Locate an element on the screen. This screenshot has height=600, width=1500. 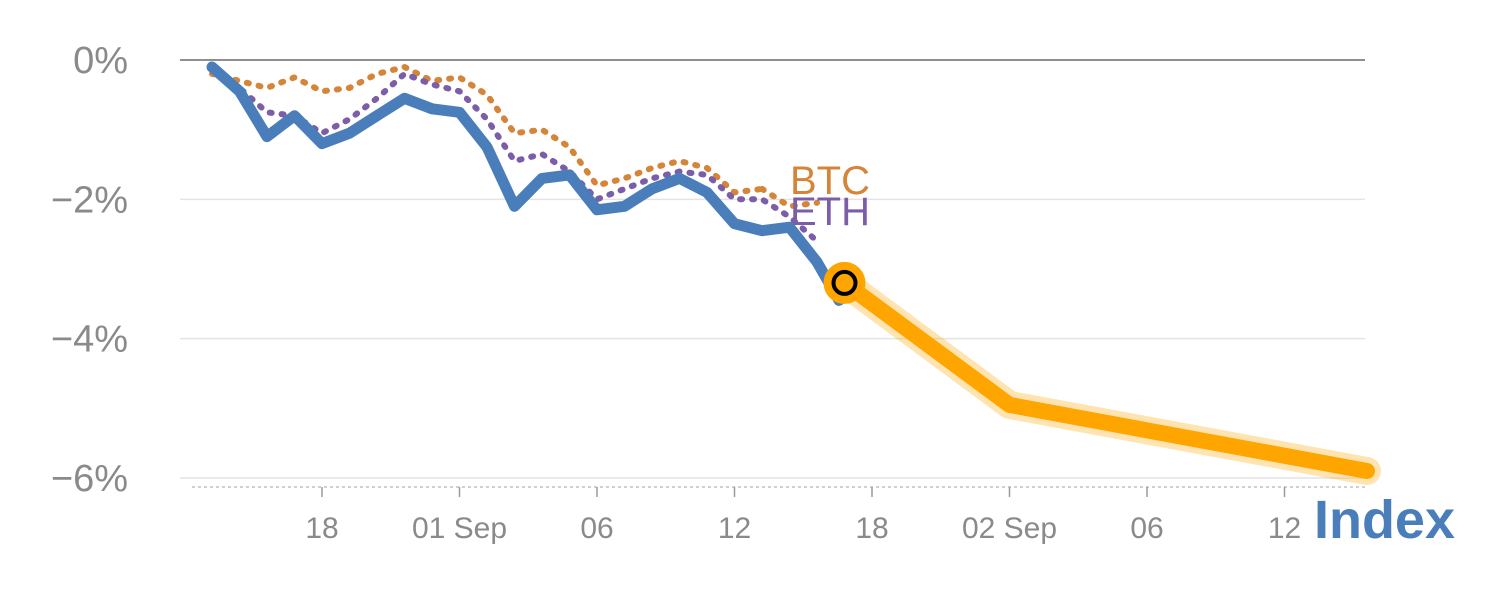
projection-line-glow is located at coordinates (1105, 376).